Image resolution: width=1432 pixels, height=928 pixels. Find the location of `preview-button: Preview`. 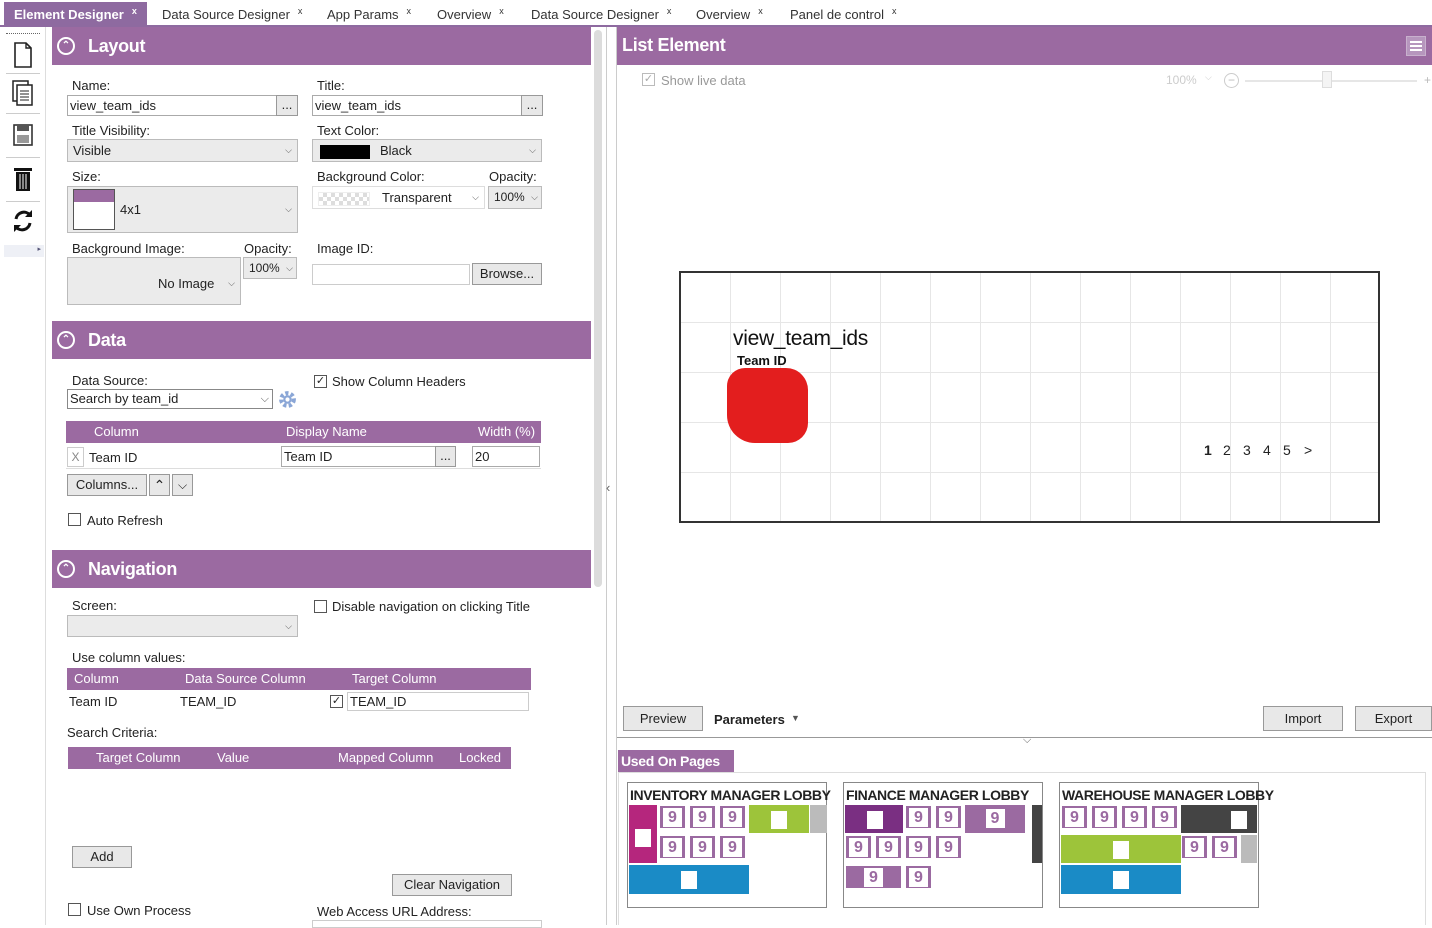

preview-button: Preview is located at coordinates (663, 718).